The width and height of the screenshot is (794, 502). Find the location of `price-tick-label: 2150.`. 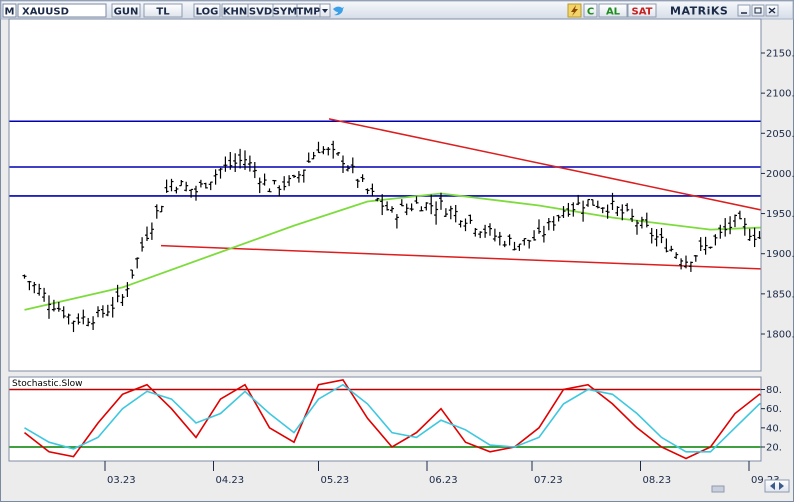

price-tick-label: 2150. is located at coordinates (780, 54).